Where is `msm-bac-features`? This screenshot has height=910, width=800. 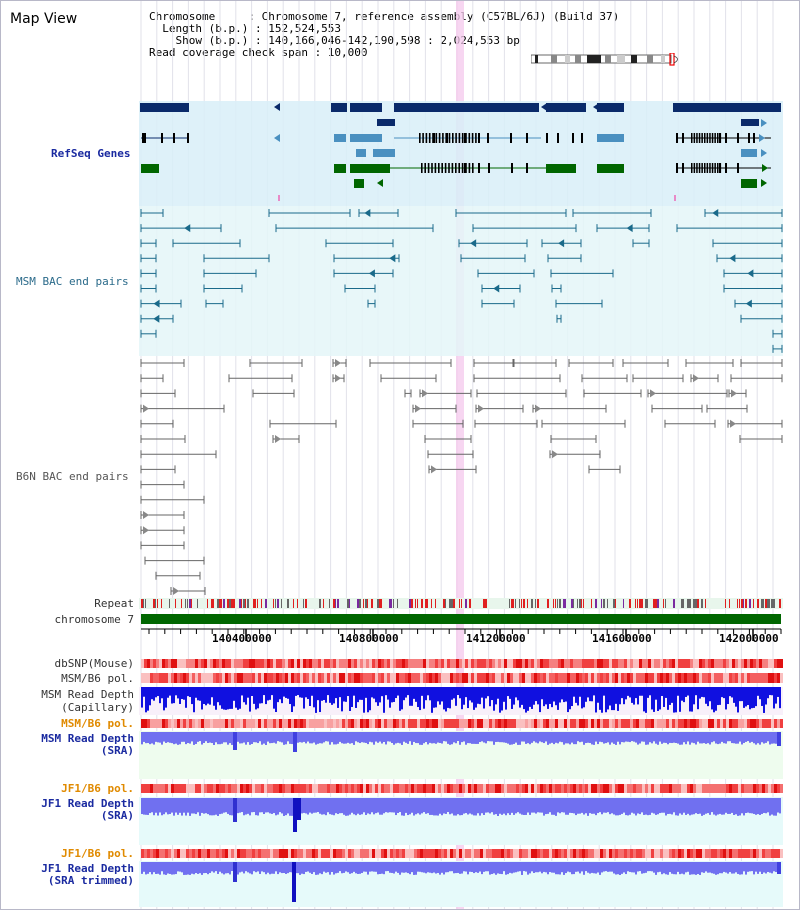 msm-bac-features is located at coordinates (461, 281).